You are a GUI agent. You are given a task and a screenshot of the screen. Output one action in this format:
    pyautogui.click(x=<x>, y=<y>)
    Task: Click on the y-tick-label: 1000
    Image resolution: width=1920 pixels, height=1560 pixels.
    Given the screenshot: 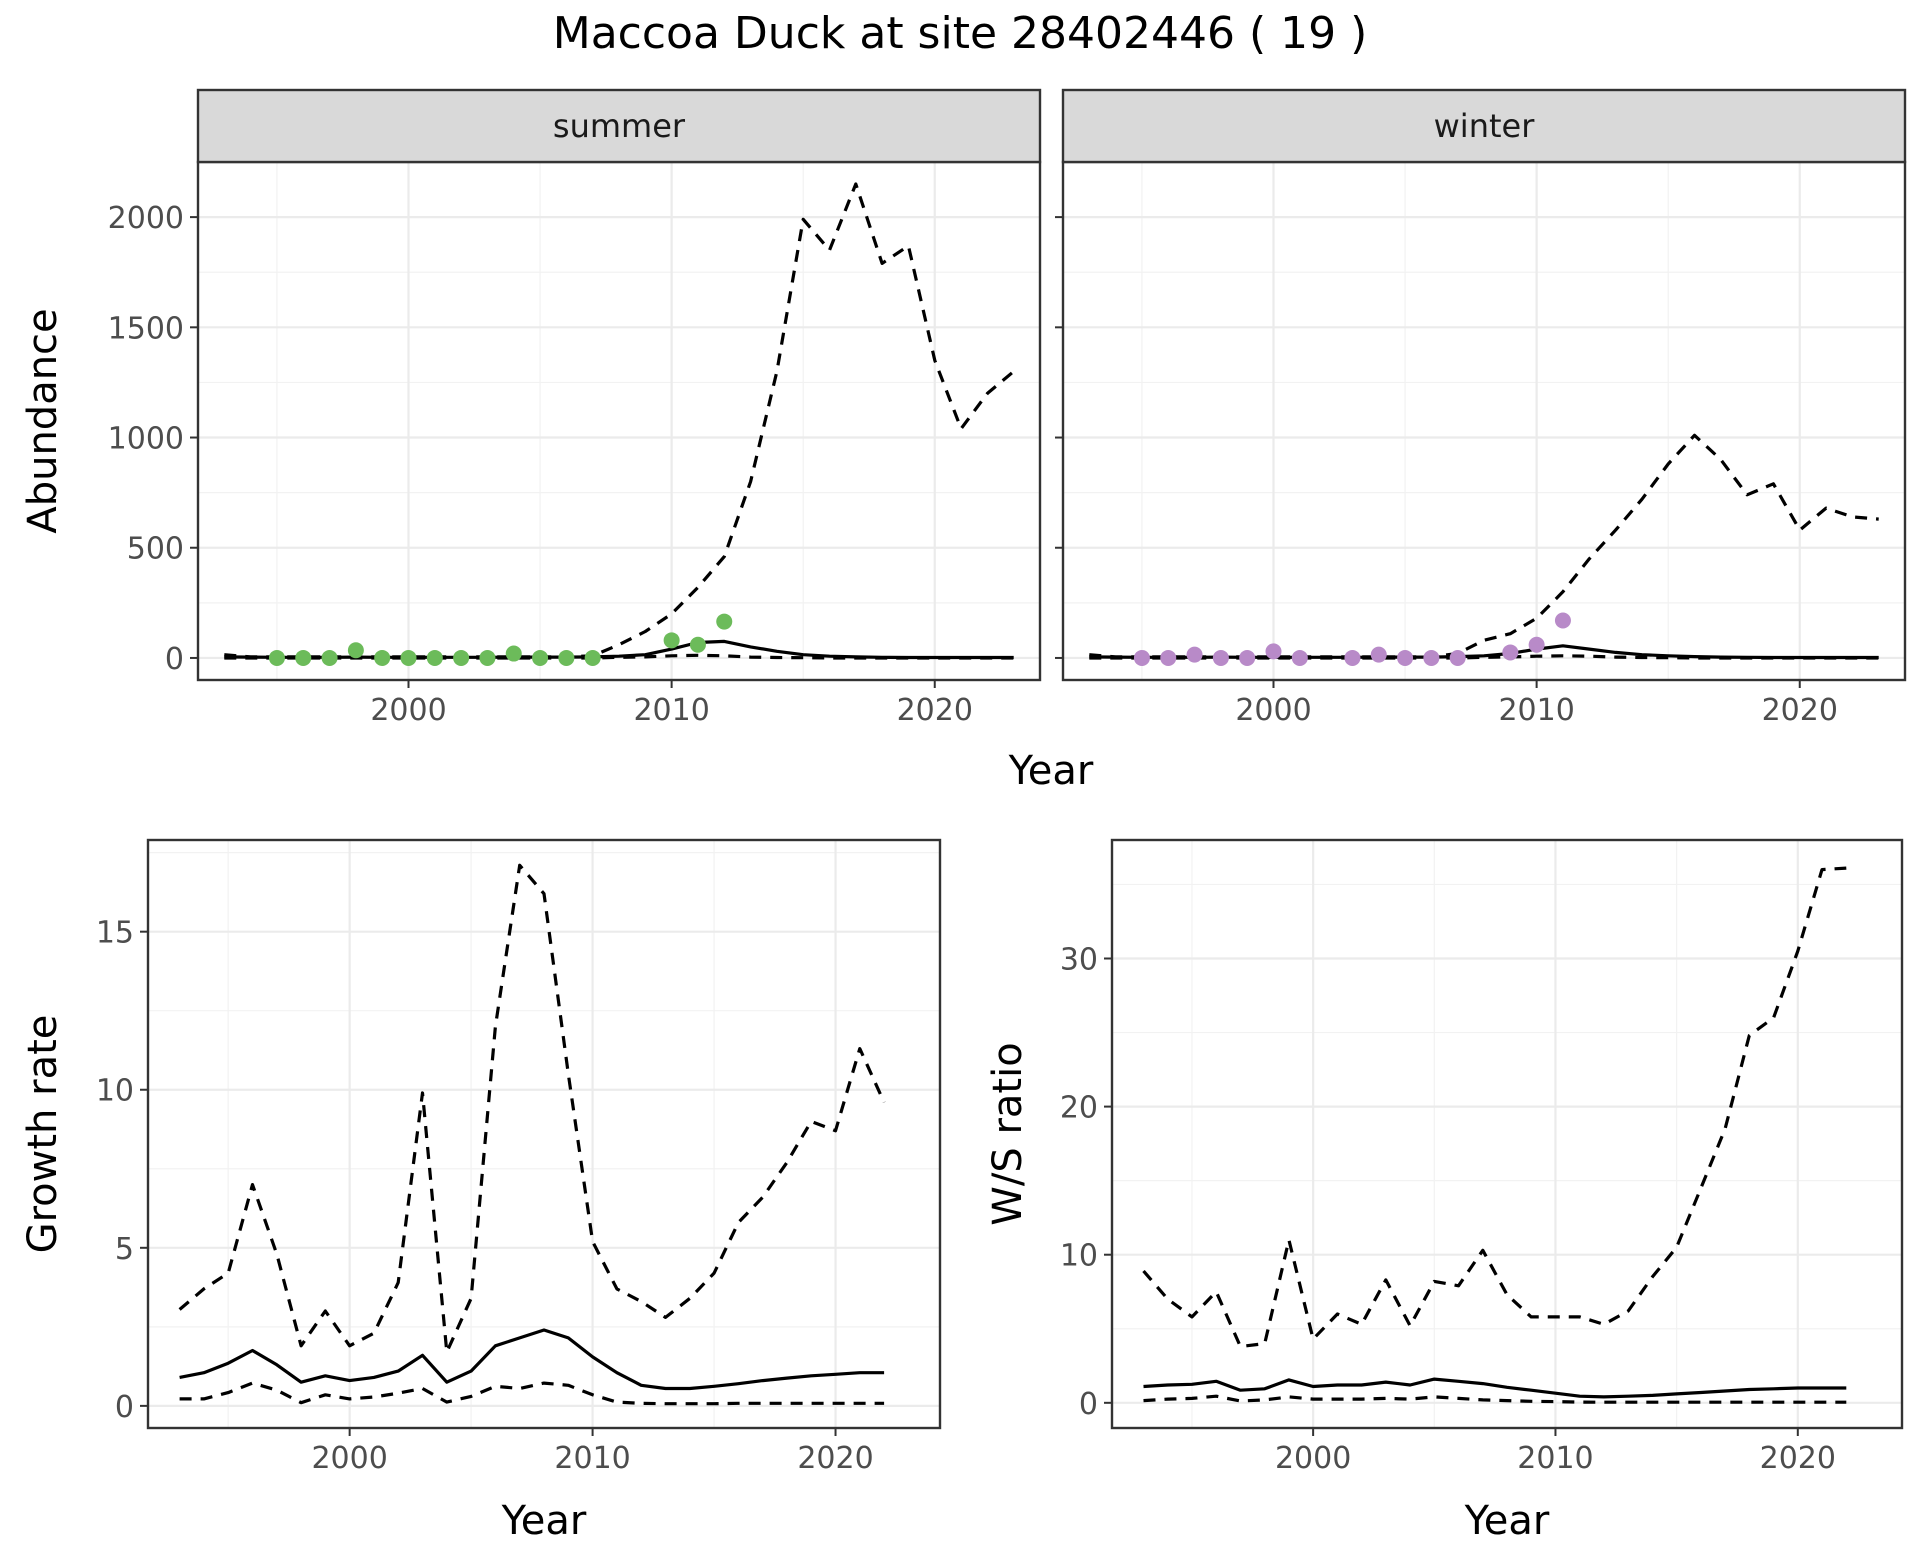 What is the action you would take?
    pyautogui.click(x=146, y=439)
    